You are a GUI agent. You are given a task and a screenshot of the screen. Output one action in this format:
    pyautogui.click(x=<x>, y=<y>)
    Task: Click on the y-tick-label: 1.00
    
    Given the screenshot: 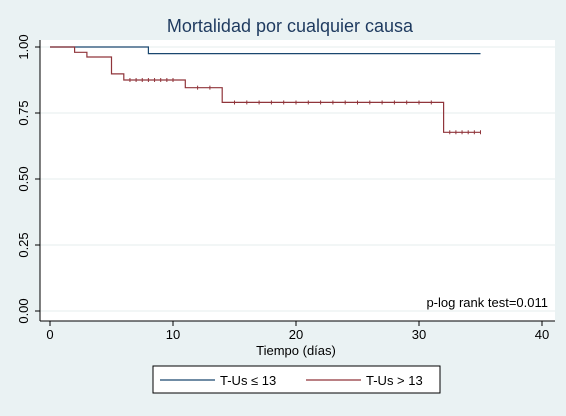 What is the action you would take?
    pyautogui.click(x=23, y=46)
    